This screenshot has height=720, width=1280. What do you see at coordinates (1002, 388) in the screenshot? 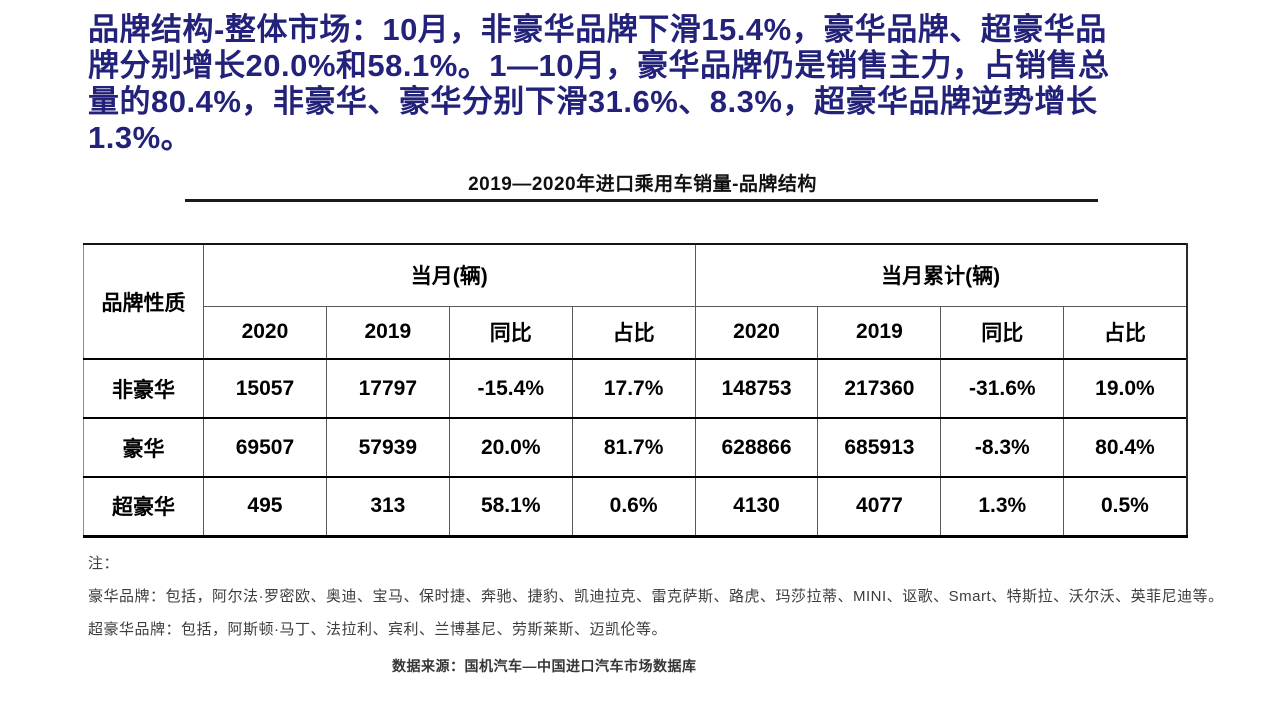
I see `cell: -31.6%` at bounding box center [1002, 388].